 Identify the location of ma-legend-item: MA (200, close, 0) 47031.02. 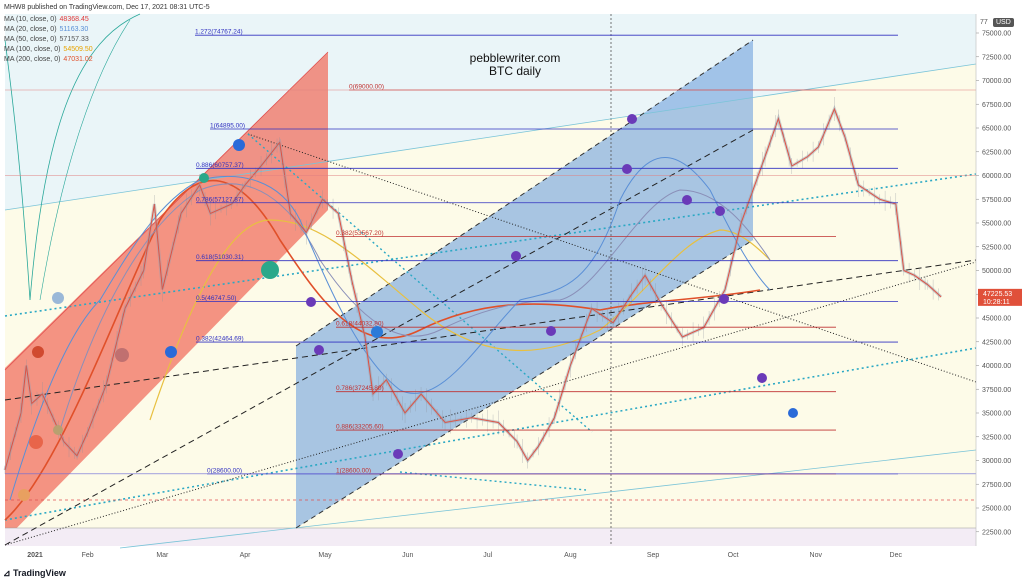
(48, 59).